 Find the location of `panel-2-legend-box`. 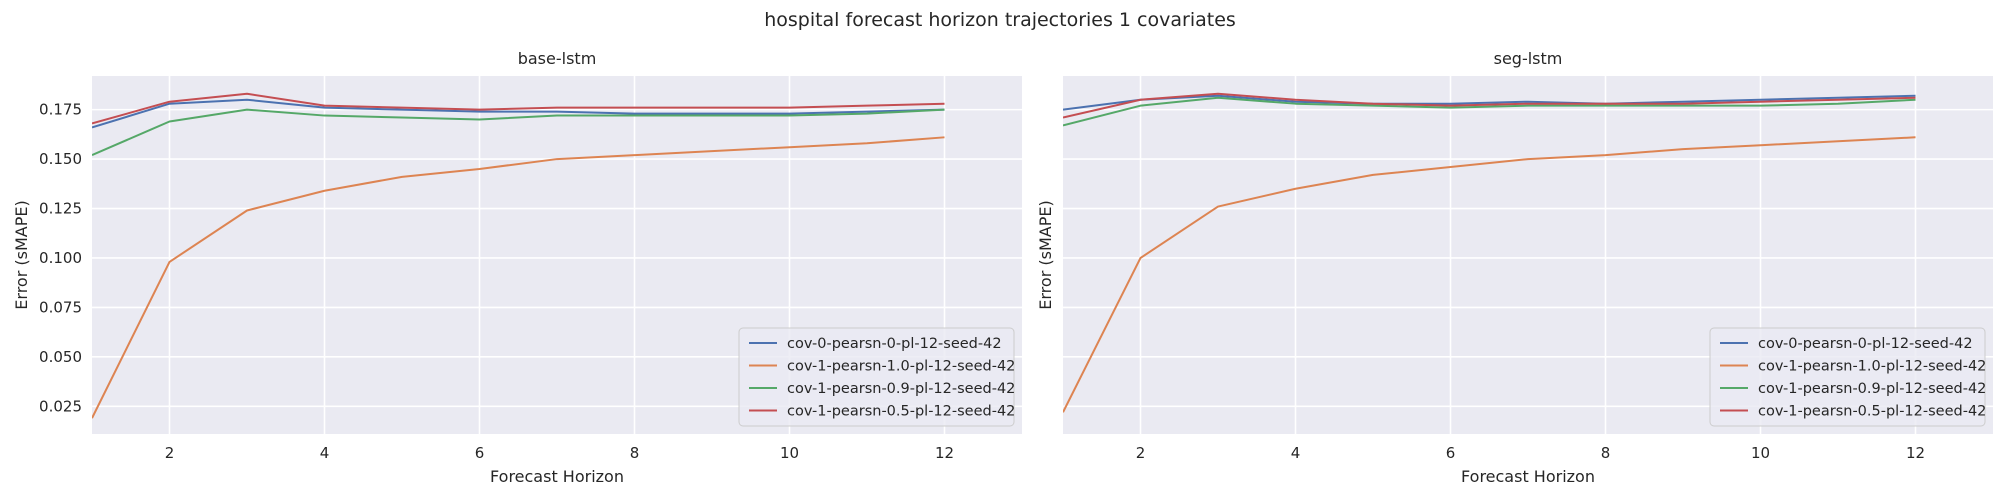

panel-2-legend-box is located at coordinates (1847, 377).